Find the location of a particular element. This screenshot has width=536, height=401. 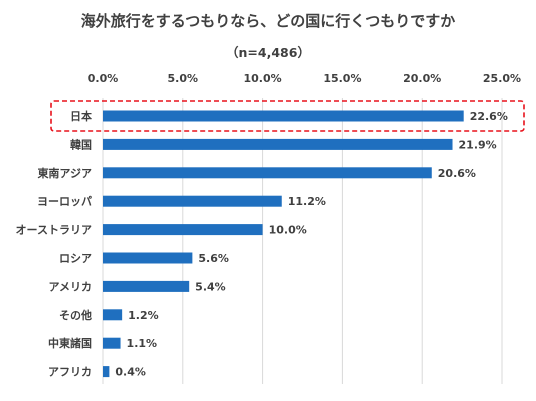

category-label: アメリカ is located at coordinates (70, 286).